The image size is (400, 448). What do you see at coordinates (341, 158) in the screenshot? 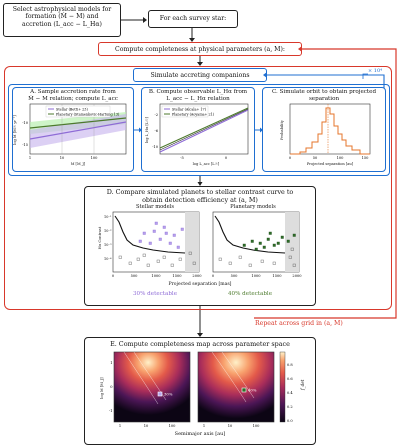
I see `panel-c-xtick-3: 100` at bounding box center [341, 158].